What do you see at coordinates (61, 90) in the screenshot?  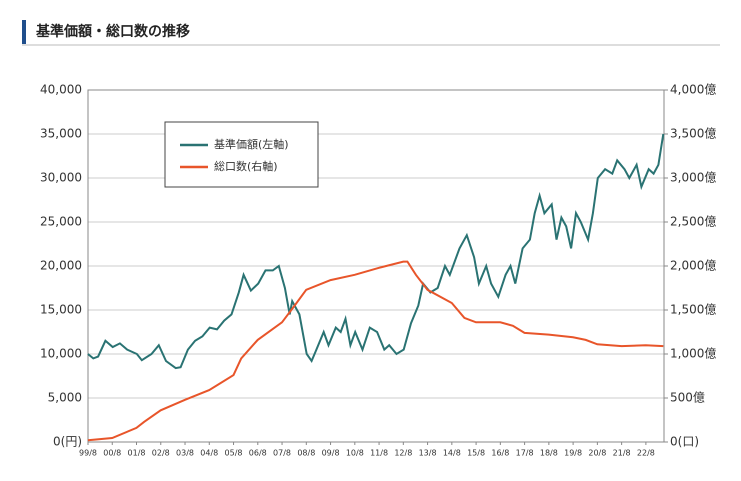 I see `y-tick-label: 40,000` at bounding box center [61, 90].